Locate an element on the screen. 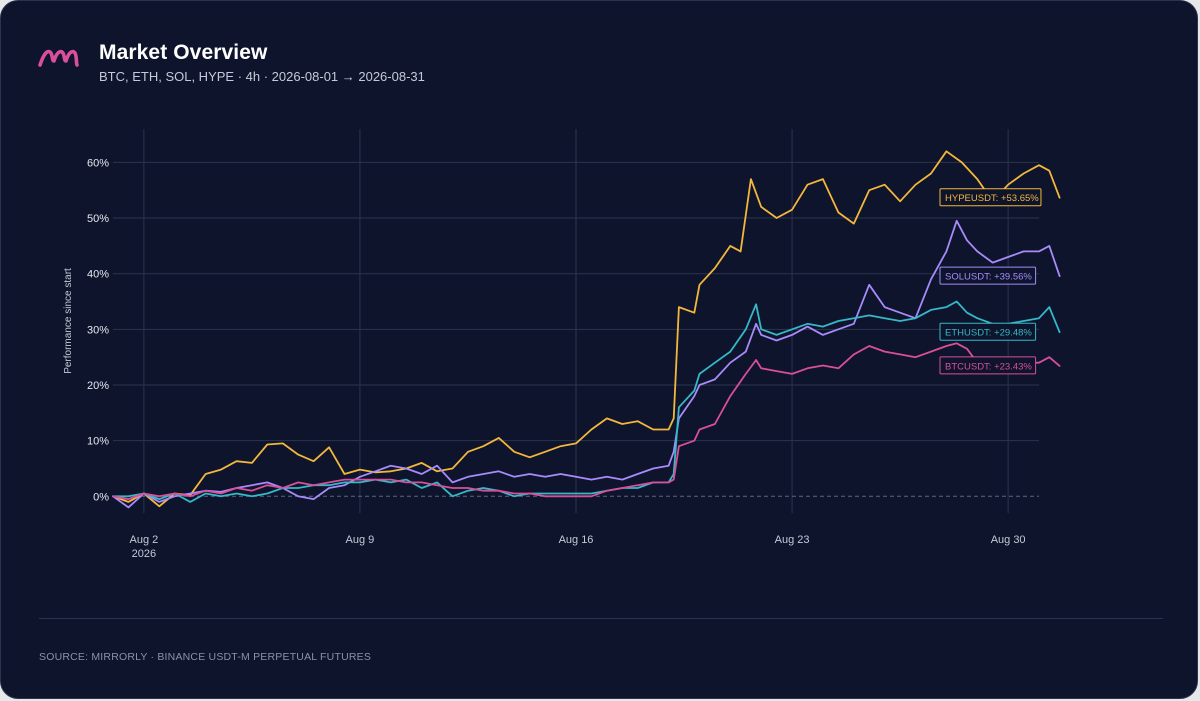 The width and height of the screenshot is (1200, 701). end-label-ethusdt: ETHUSDT: +29.48% is located at coordinates (988, 331).